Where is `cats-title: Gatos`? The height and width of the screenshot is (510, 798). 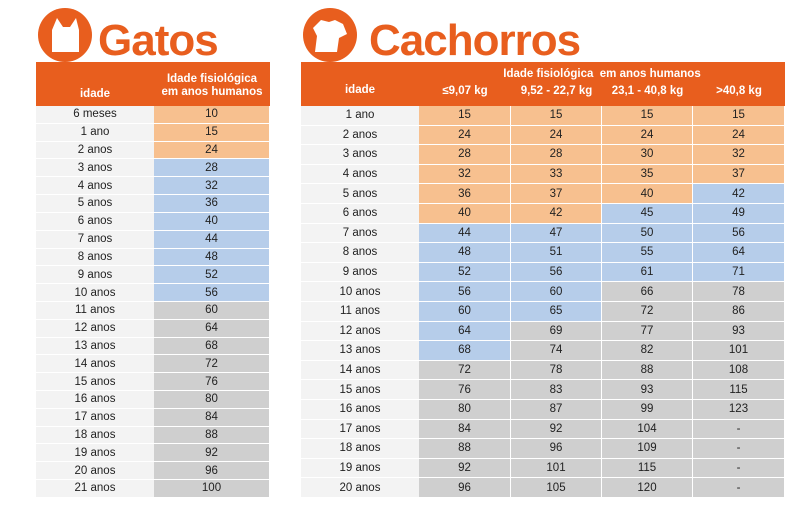 cats-title: Gatos is located at coordinates (158, 40).